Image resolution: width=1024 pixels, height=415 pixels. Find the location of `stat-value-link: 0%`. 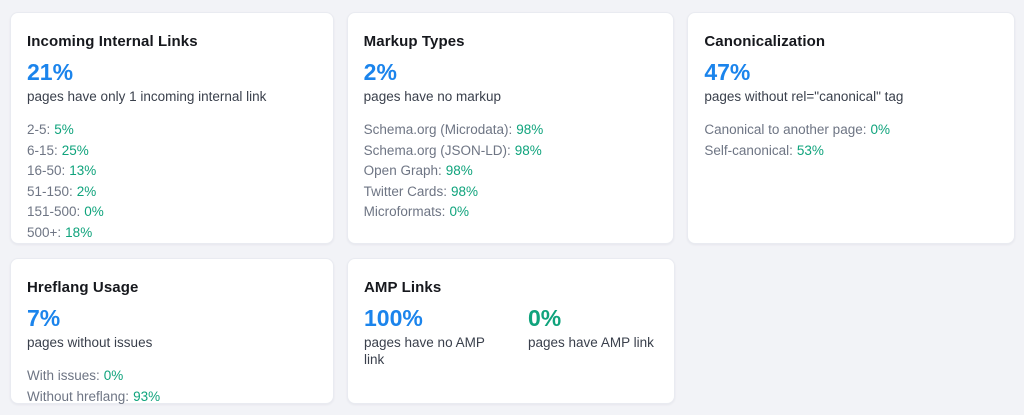

stat-value-link: 0% is located at coordinates (545, 318).